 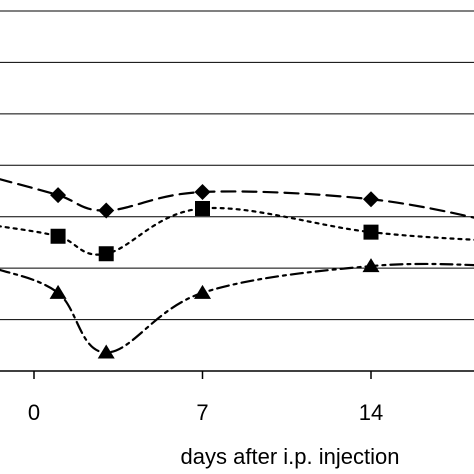 What do you see at coordinates (34, 412) in the screenshot?
I see `x-tick-label: 0` at bounding box center [34, 412].